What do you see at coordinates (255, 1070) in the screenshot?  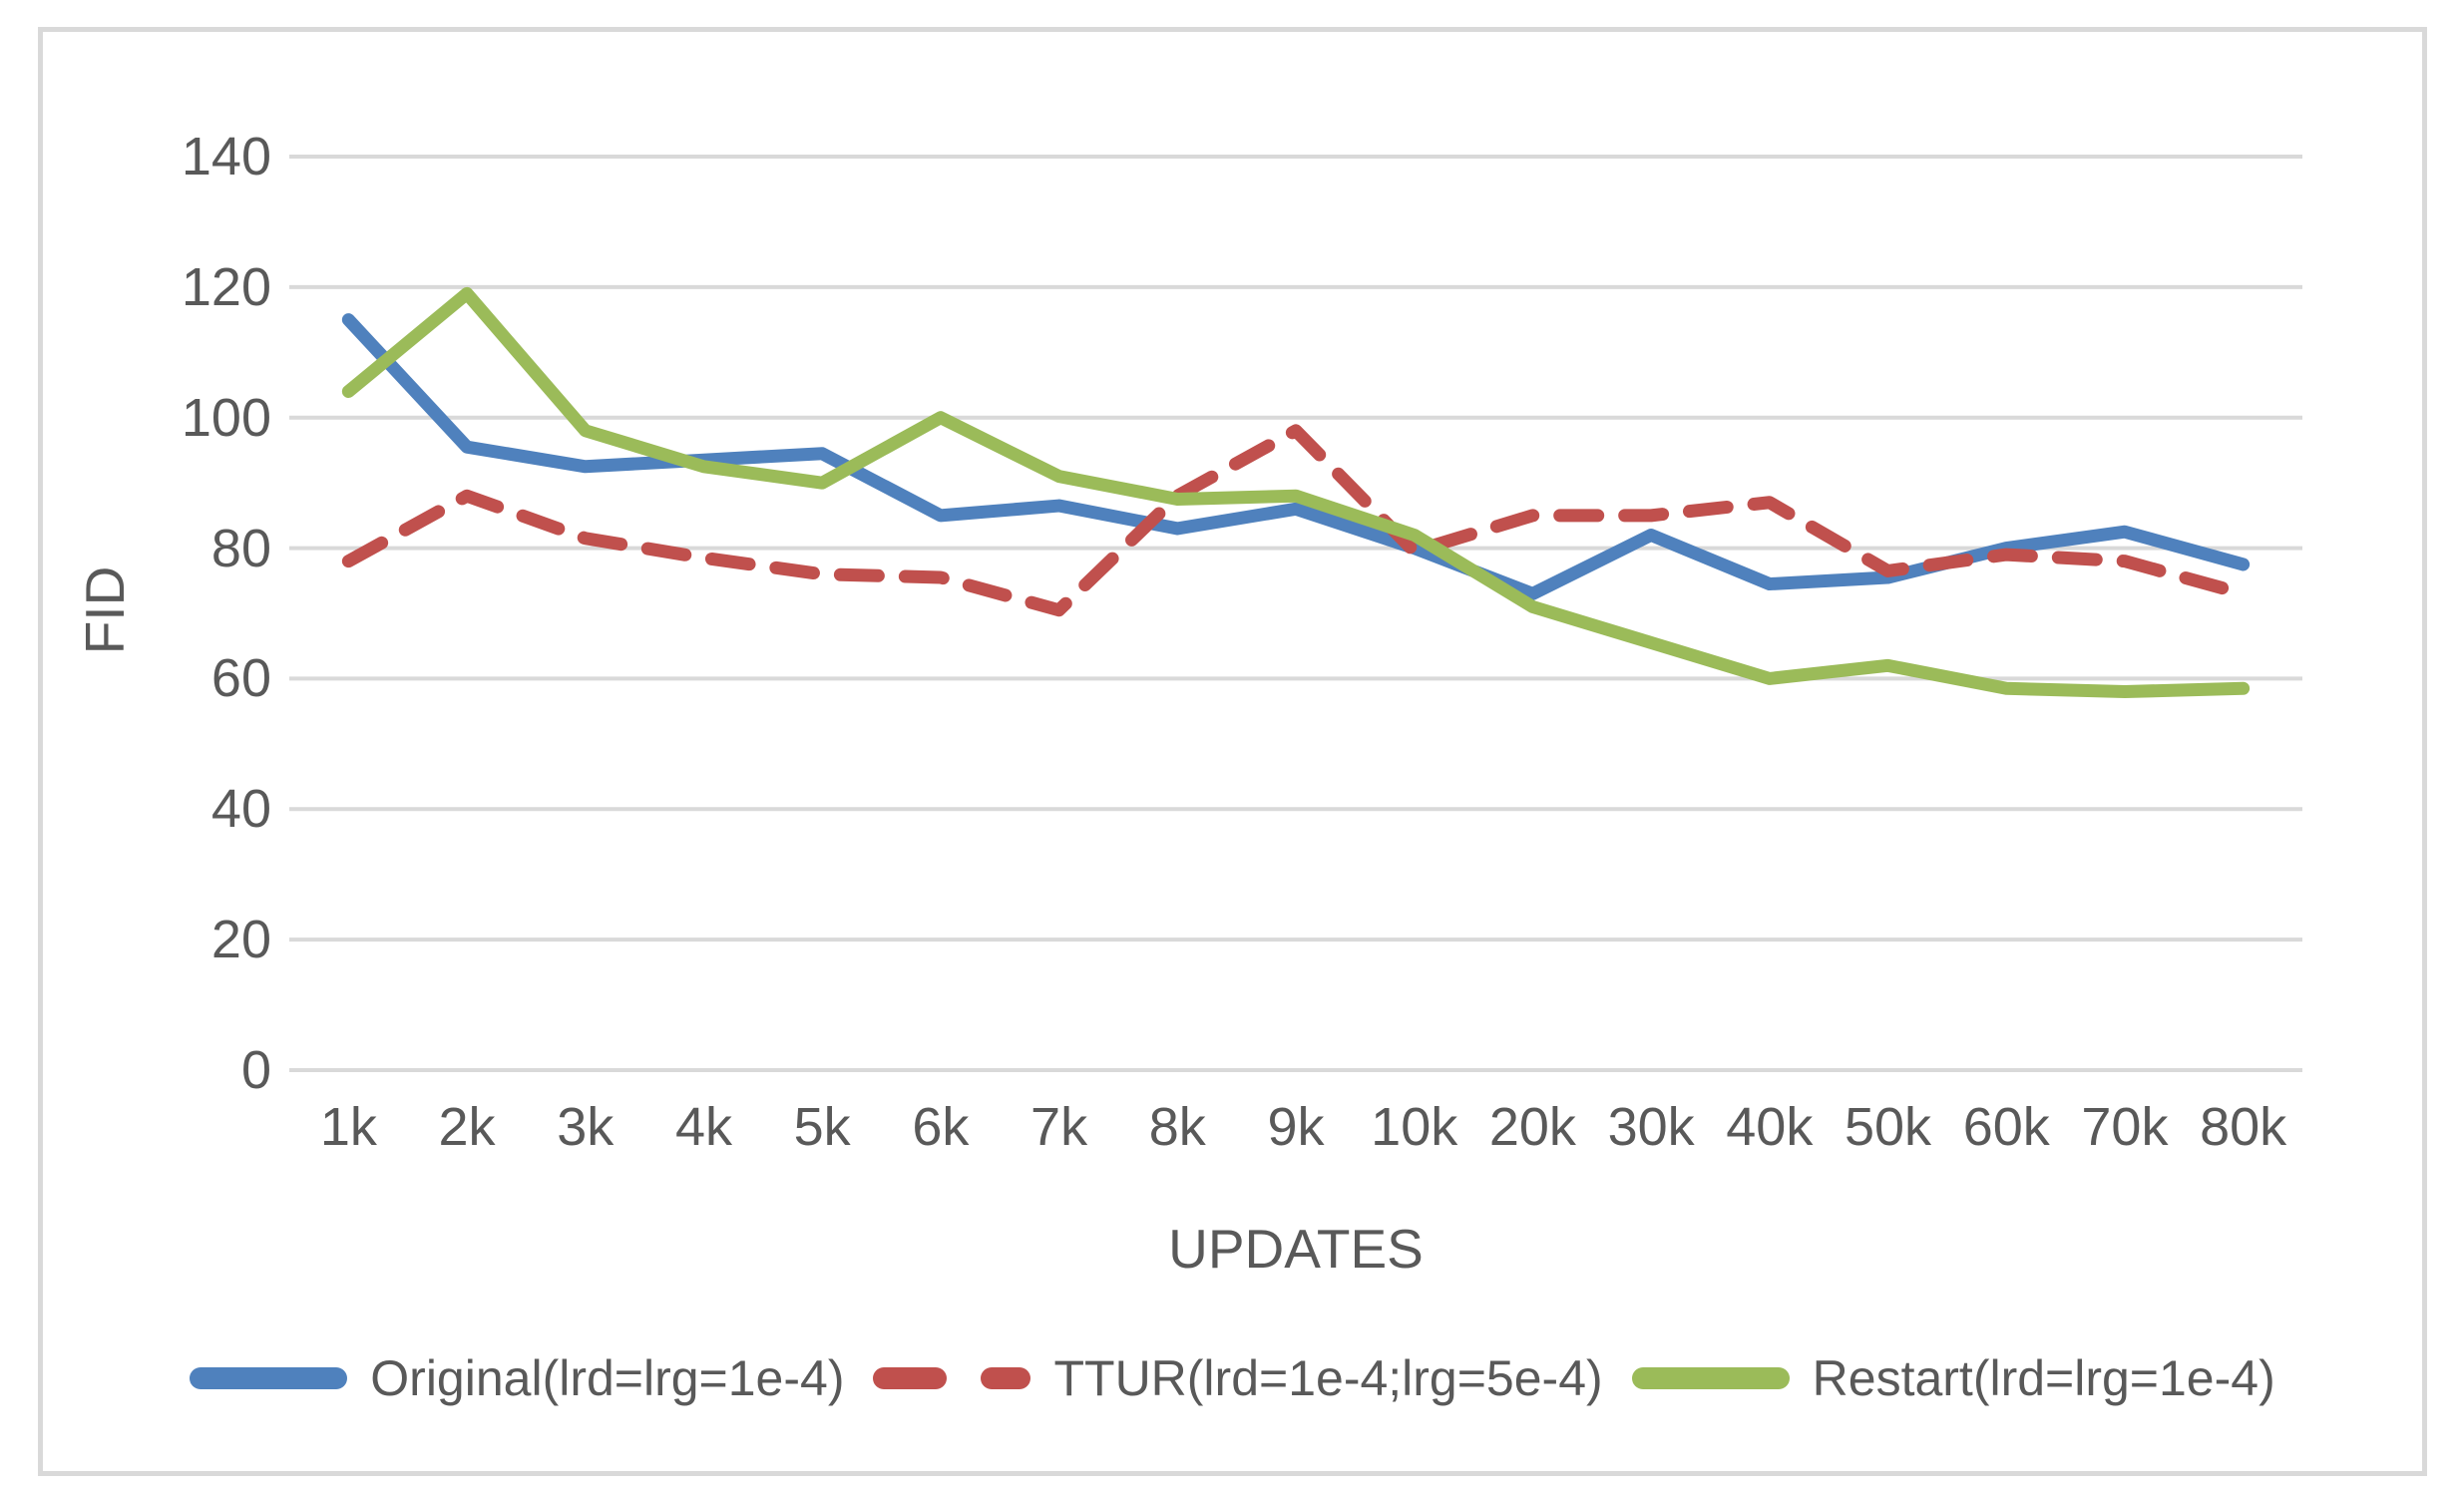 I see `y-tick-label: 0` at bounding box center [255, 1070].